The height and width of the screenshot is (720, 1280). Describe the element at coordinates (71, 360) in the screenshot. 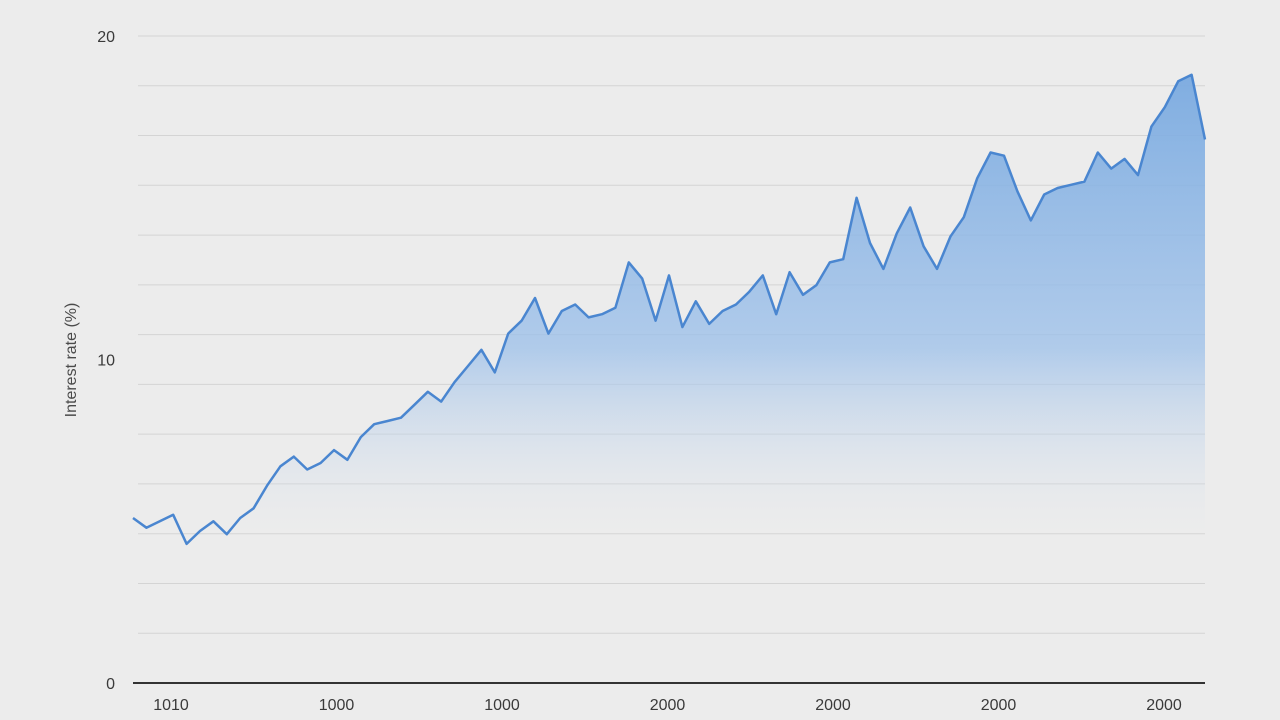

I see `y-axis-title: Interest rate (%)` at that location.